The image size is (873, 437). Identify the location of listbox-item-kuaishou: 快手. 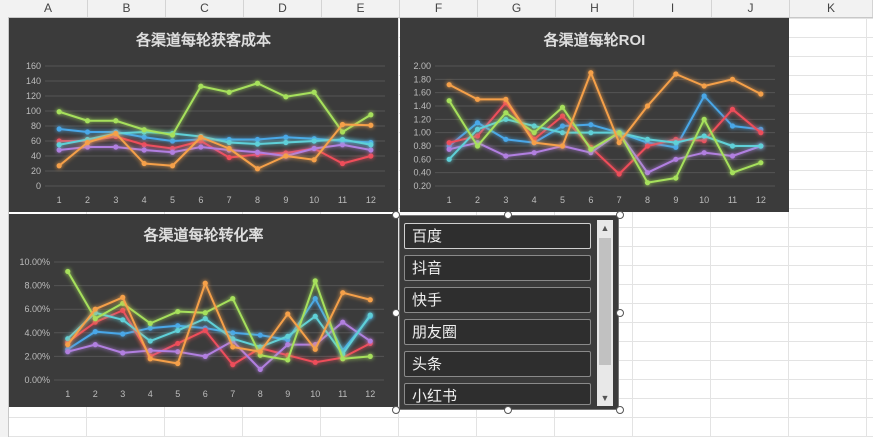
(497, 300).